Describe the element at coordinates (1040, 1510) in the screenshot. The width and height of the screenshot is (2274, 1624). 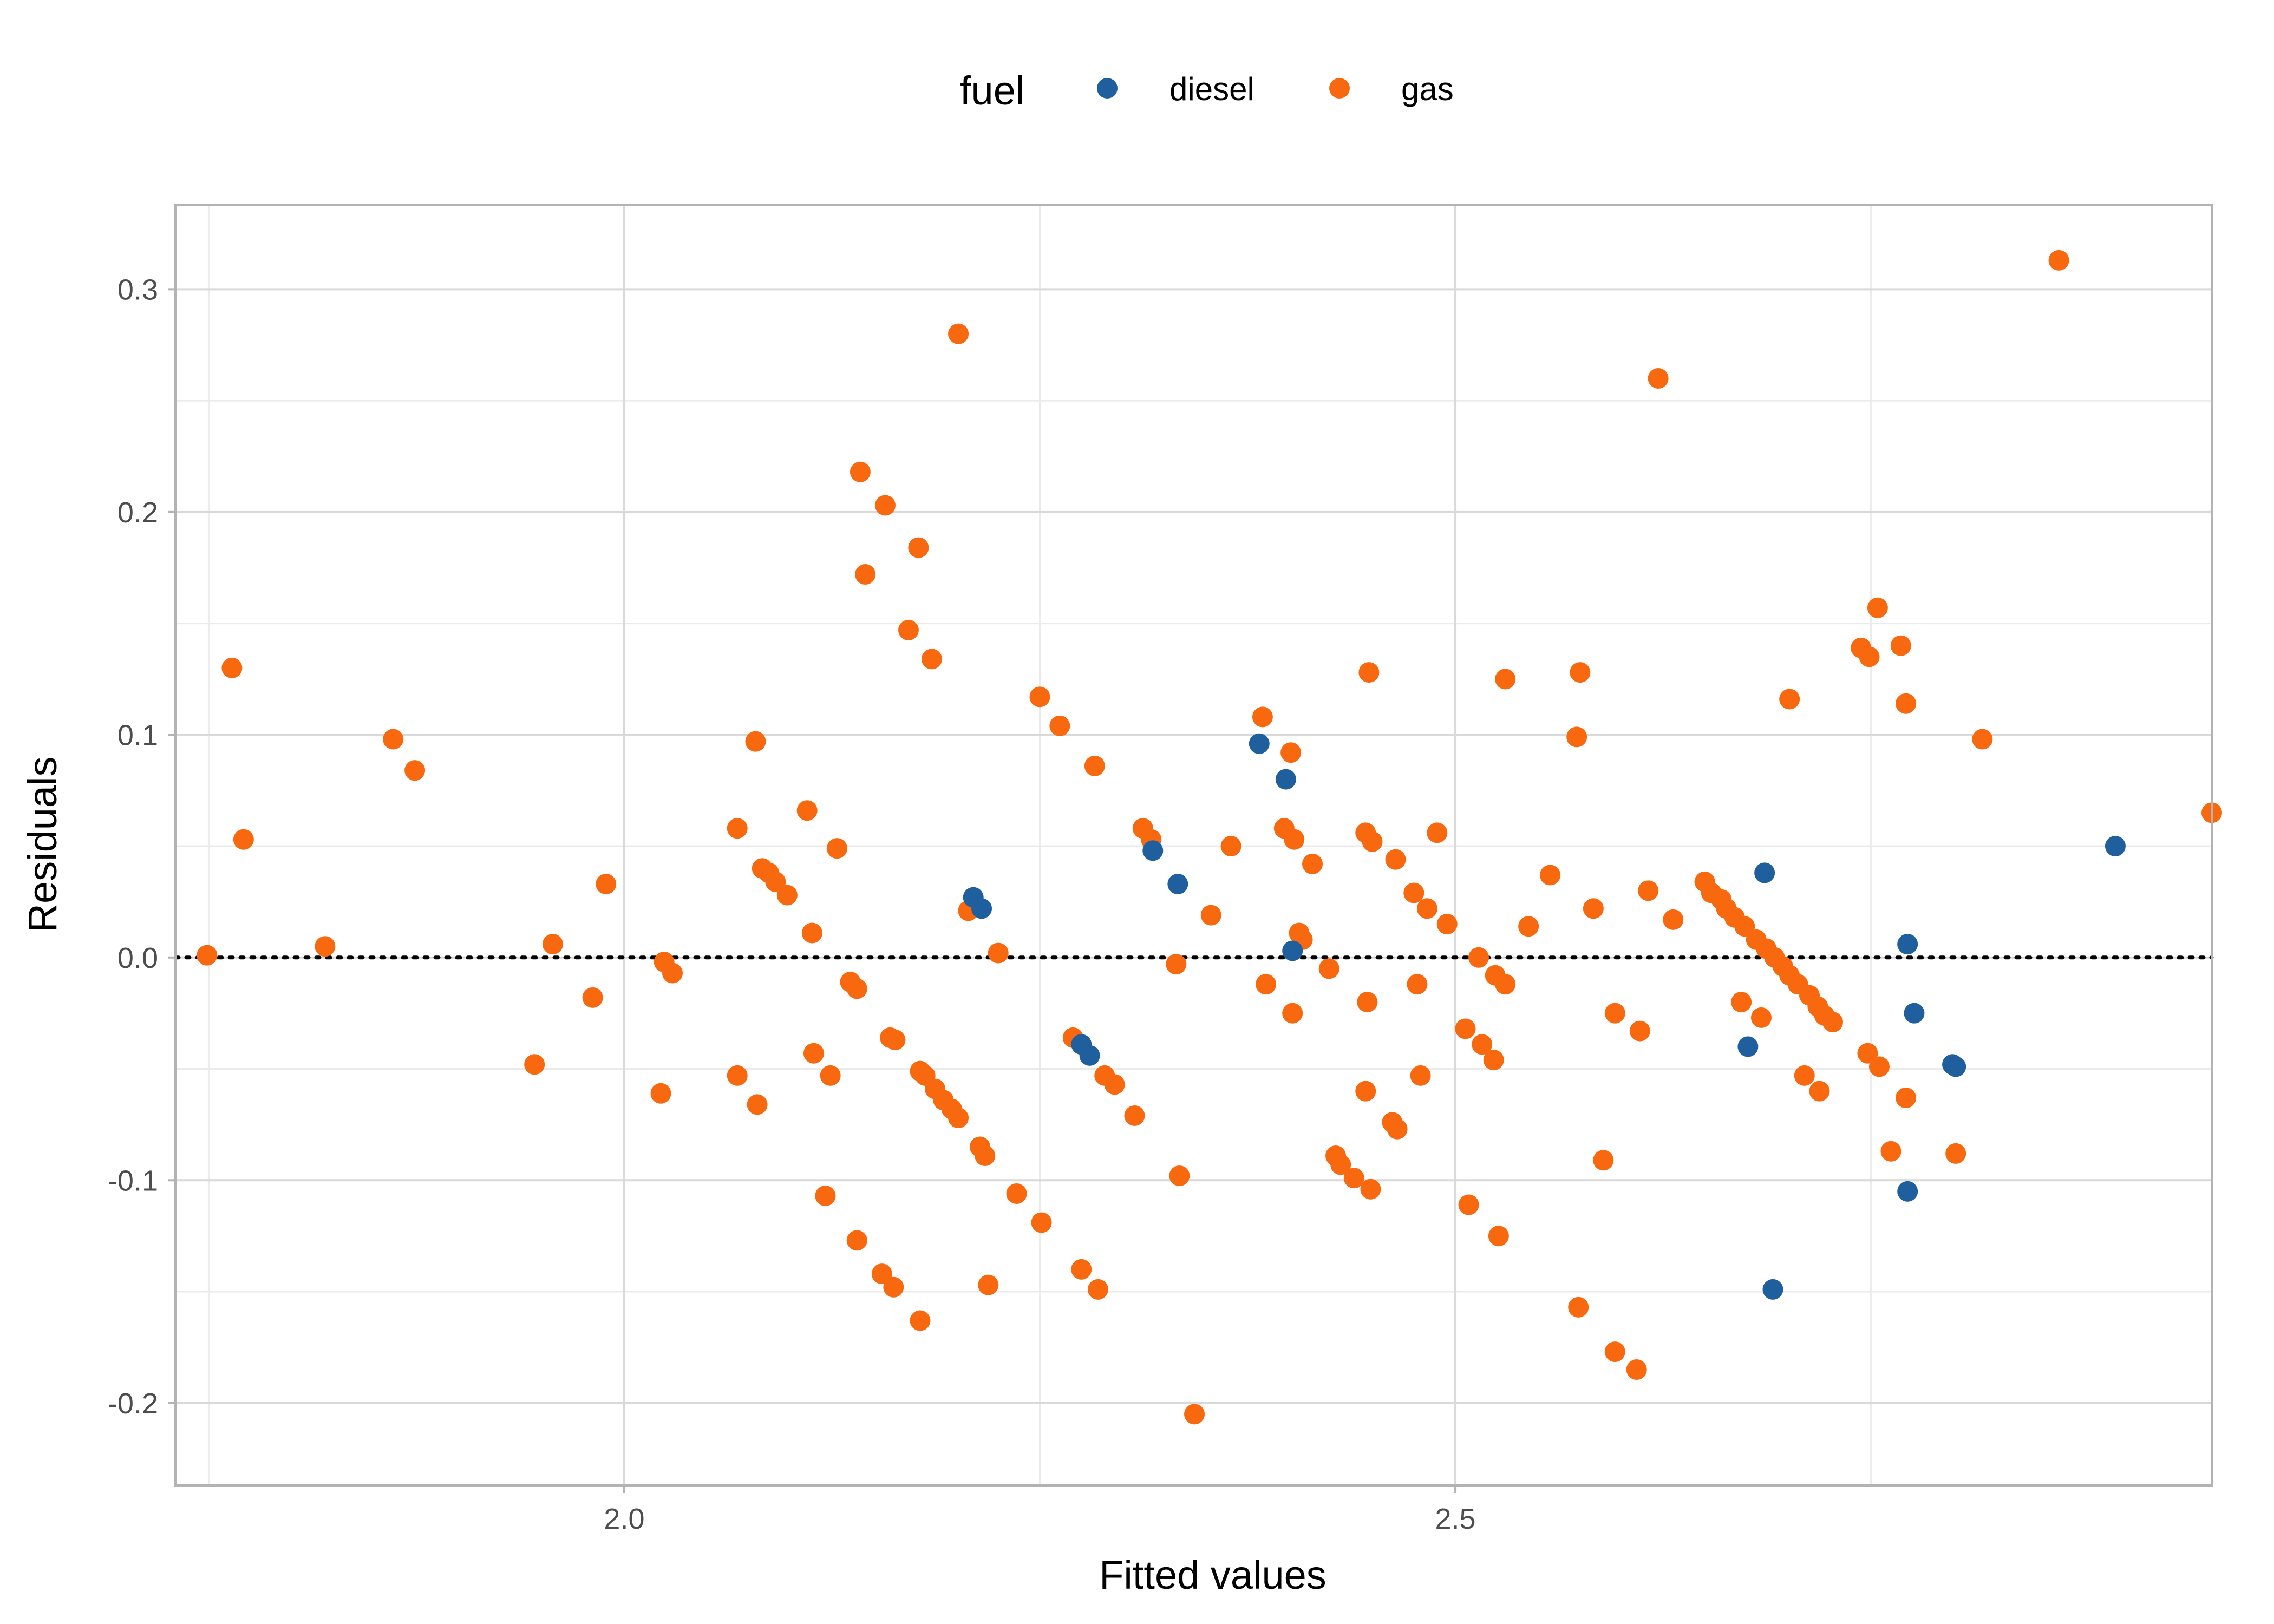
I see `x-axis: 2.0 2.5` at that location.